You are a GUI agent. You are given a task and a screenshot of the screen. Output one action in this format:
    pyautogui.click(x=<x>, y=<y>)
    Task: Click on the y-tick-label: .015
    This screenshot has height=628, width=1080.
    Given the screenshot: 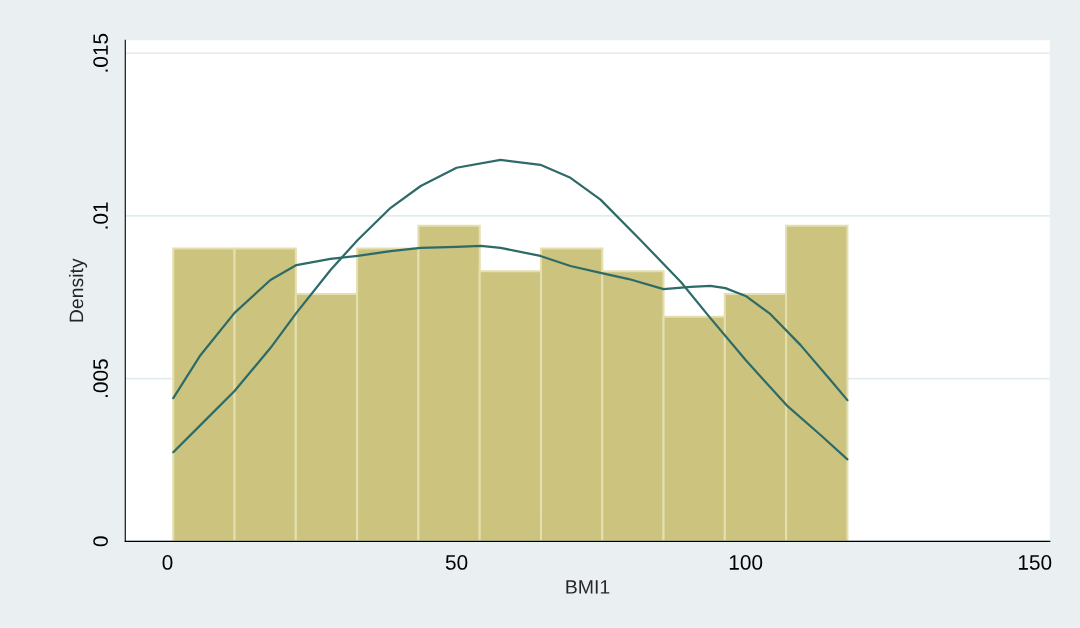 What is the action you would take?
    pyautogui.click(x=100, y=52)
    